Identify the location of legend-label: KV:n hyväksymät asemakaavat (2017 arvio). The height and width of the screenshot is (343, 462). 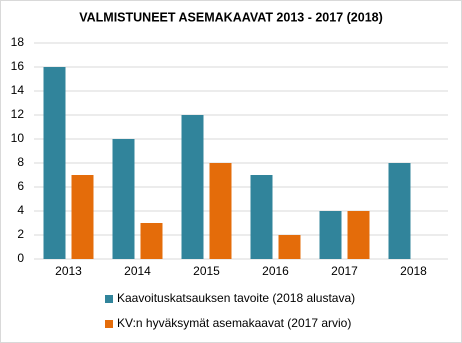
(234, 323).